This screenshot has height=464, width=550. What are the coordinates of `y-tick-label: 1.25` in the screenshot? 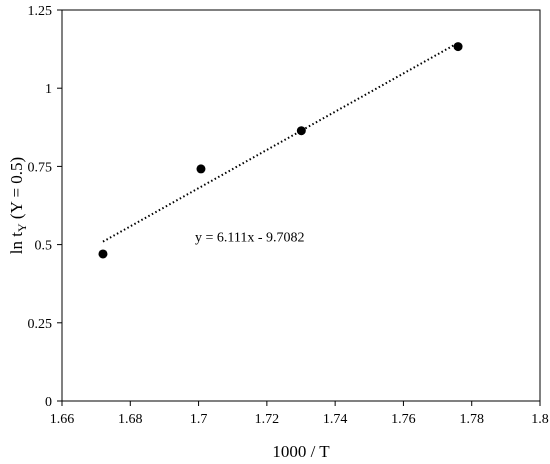 It's located at (40, 11).